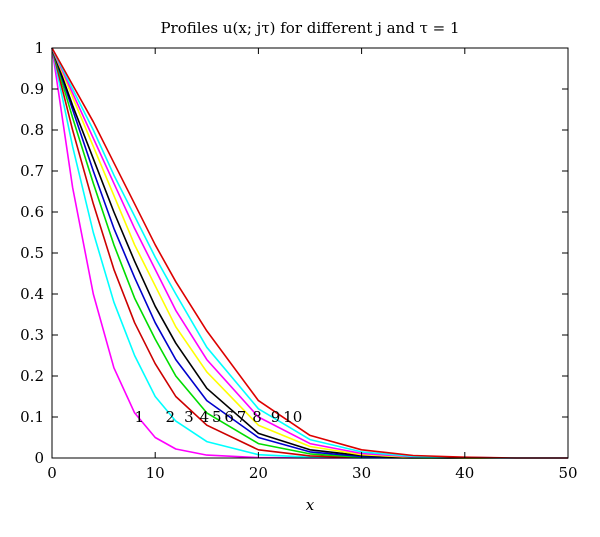 This screenshot has height=537, width=600. What do you see at coordinates (567, 473) in the screenshot?
I see `x-tick-label: 50` at bounding box center [567, 473].